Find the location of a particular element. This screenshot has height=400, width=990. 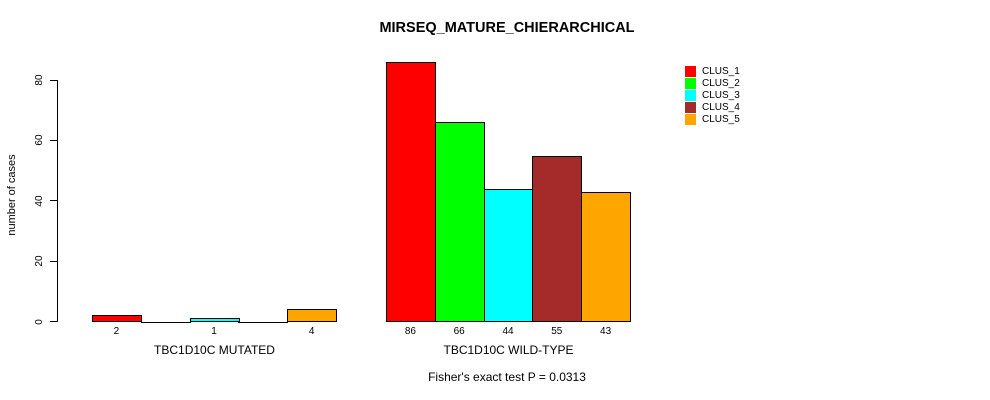

fisher-test-footnote: Fisher's exact test P = 0.0313 is located at coordinates (507, 377).